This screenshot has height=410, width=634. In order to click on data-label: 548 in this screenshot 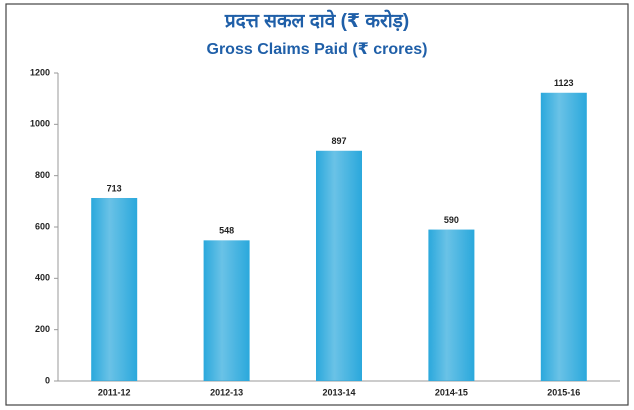, I will do `click(226, 231)`.